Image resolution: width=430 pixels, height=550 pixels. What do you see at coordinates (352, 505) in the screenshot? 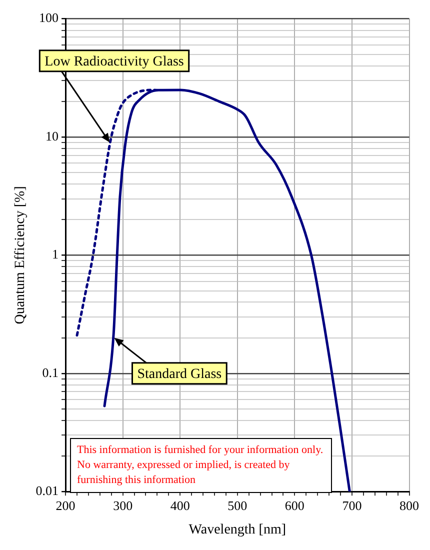
I see `x-tick-label: 700` at bounding box center [352, 505].